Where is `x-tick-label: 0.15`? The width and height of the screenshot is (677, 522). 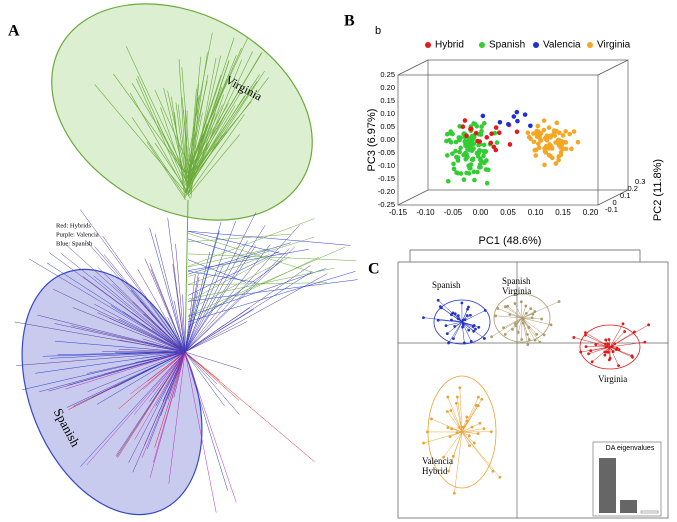 x-tick-label: 0.15 is located at coordinates (563, 212).